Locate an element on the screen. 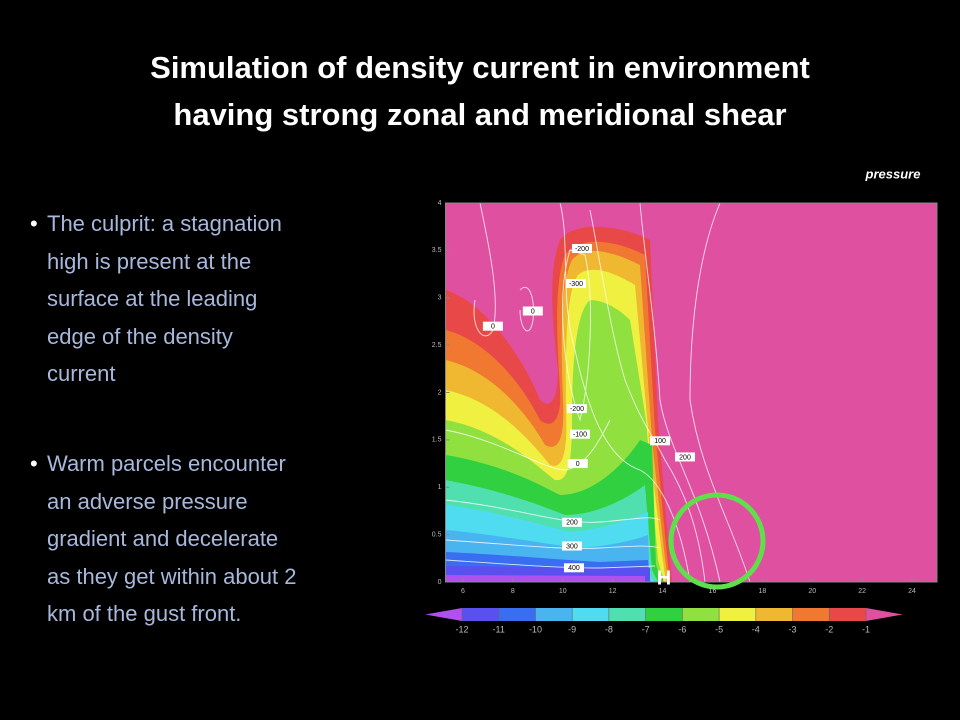  contour-label-text: 400 is located at coordinates (574, 568).